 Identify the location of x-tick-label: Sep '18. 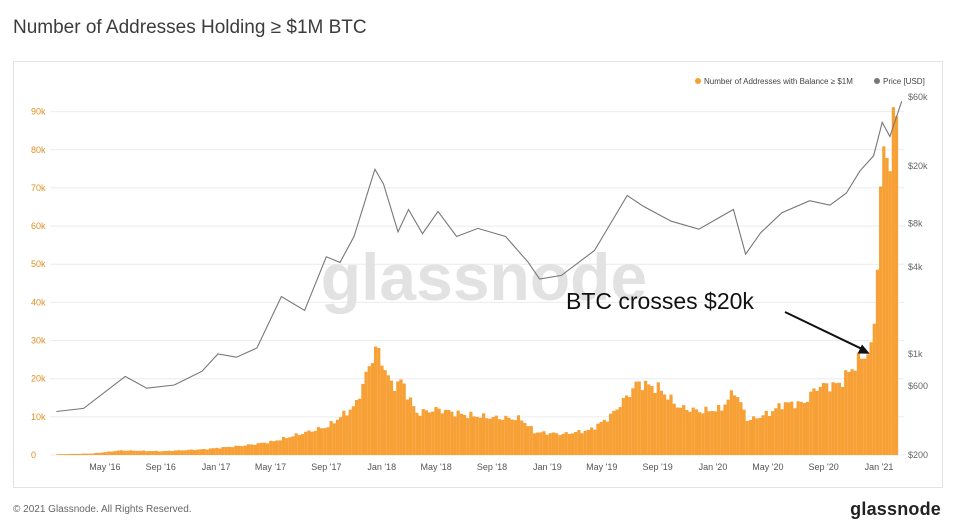
(492, 467).